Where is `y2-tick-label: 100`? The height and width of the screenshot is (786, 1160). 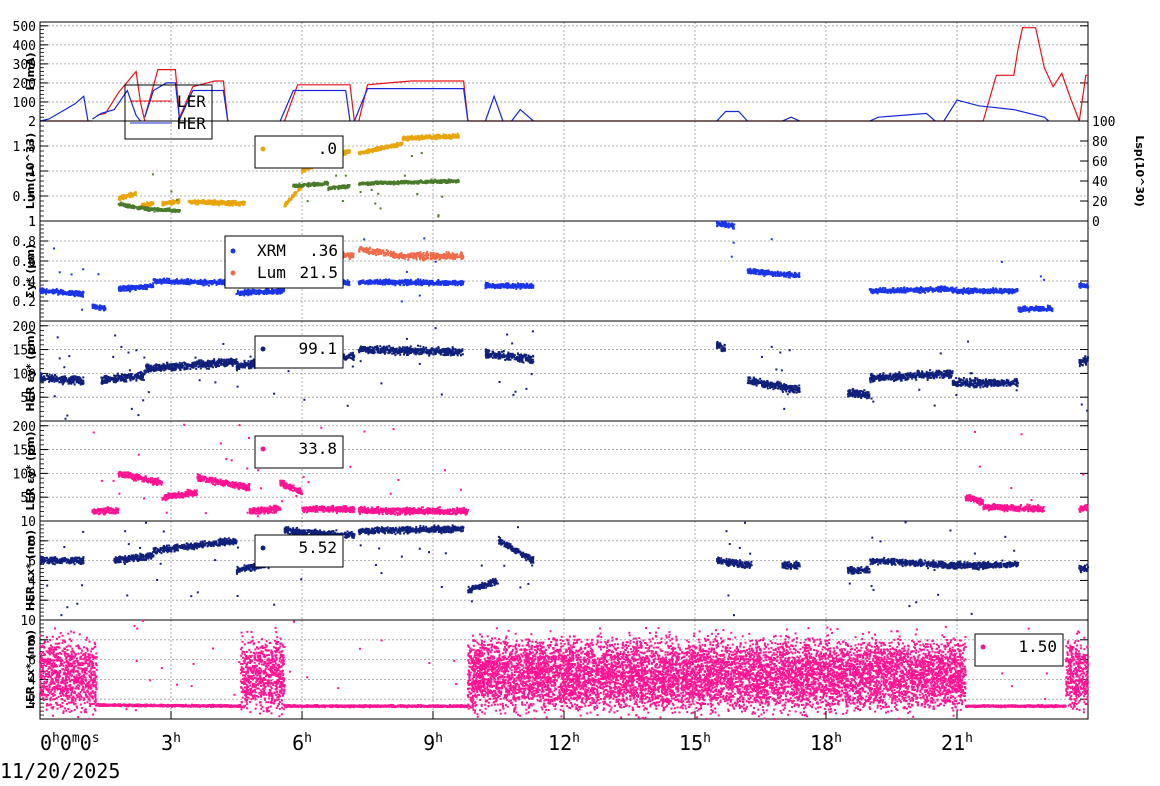
y2-tick-label: 100 is located at coordinates (1103, 122).